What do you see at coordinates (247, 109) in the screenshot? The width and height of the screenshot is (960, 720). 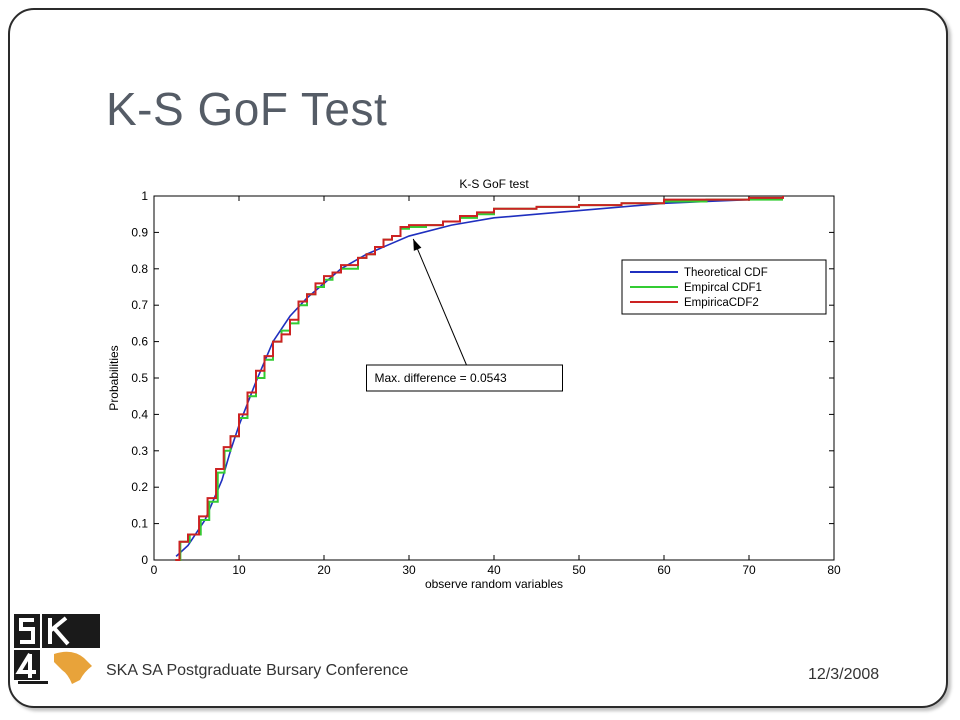 I see `slide-title: K-S GoF Test` at bounding box center [247, 109].